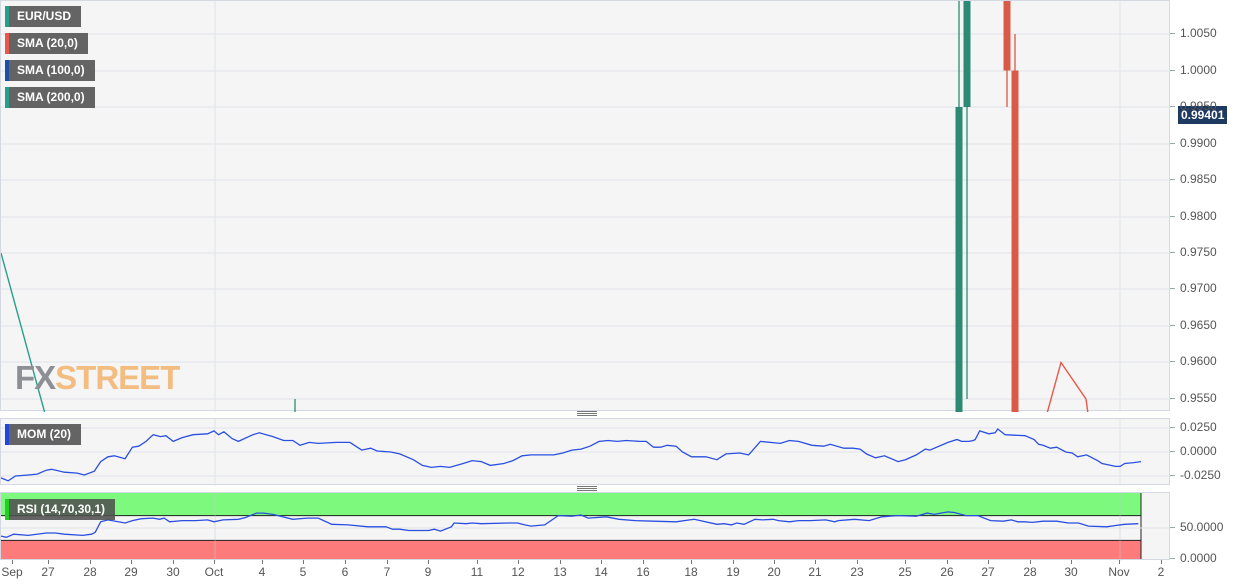 Image resolution: width=1245 pixels, height=585 pixels. Describe the element at coordinates (643, 572) in the screenshot. I see `time-axis-label: 16` at that location.